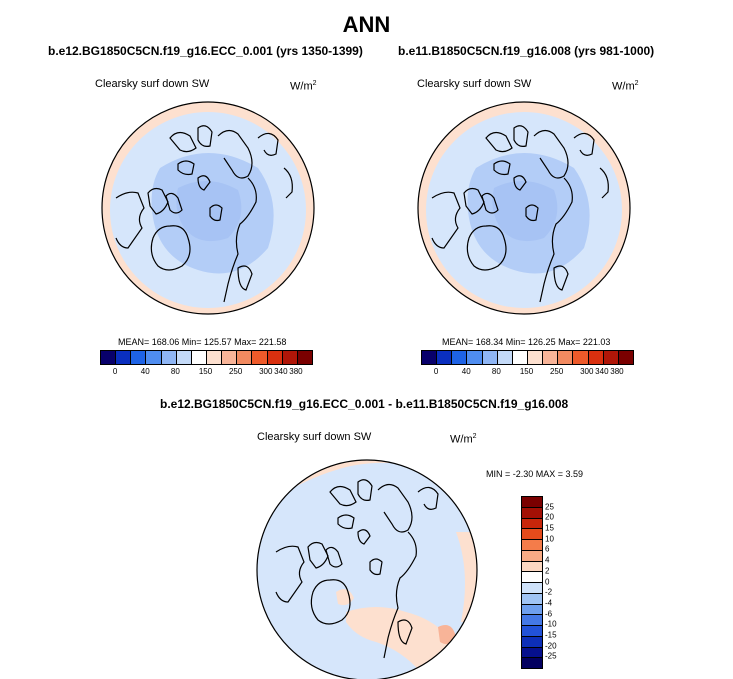 The width and height of the screenshot is (733, 679). Describe the element at coordinates (547, 581) in the screenshot. I see `diff-colorbar-tick-label: 0` at that location.